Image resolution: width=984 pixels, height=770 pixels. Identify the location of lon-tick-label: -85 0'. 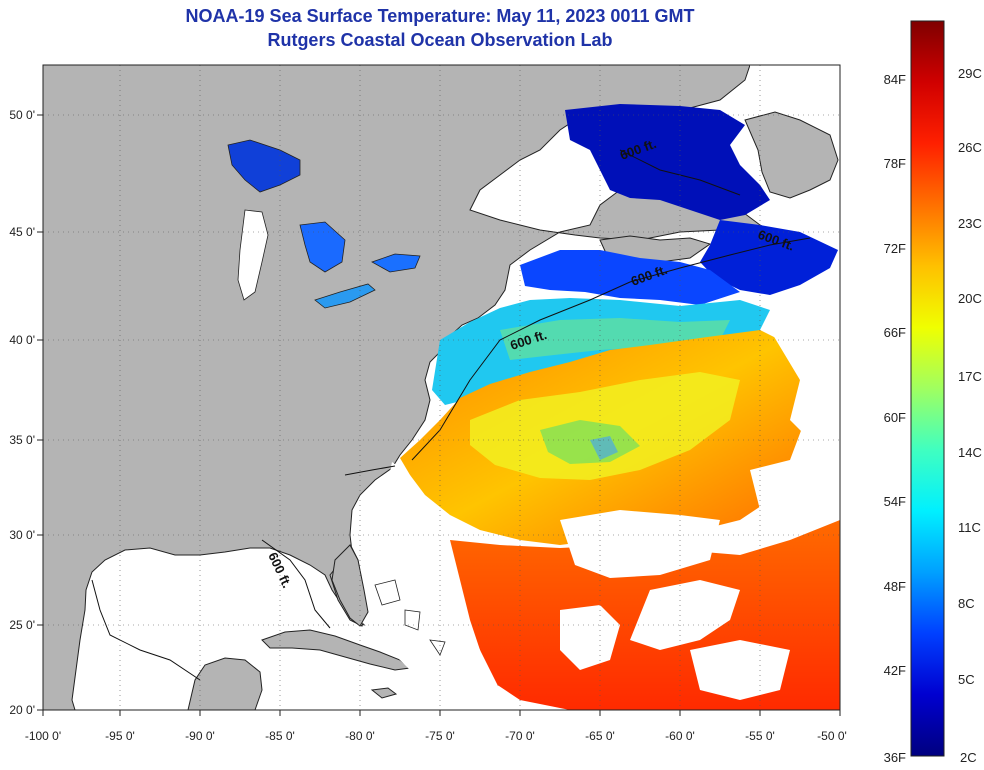
(280, 736).